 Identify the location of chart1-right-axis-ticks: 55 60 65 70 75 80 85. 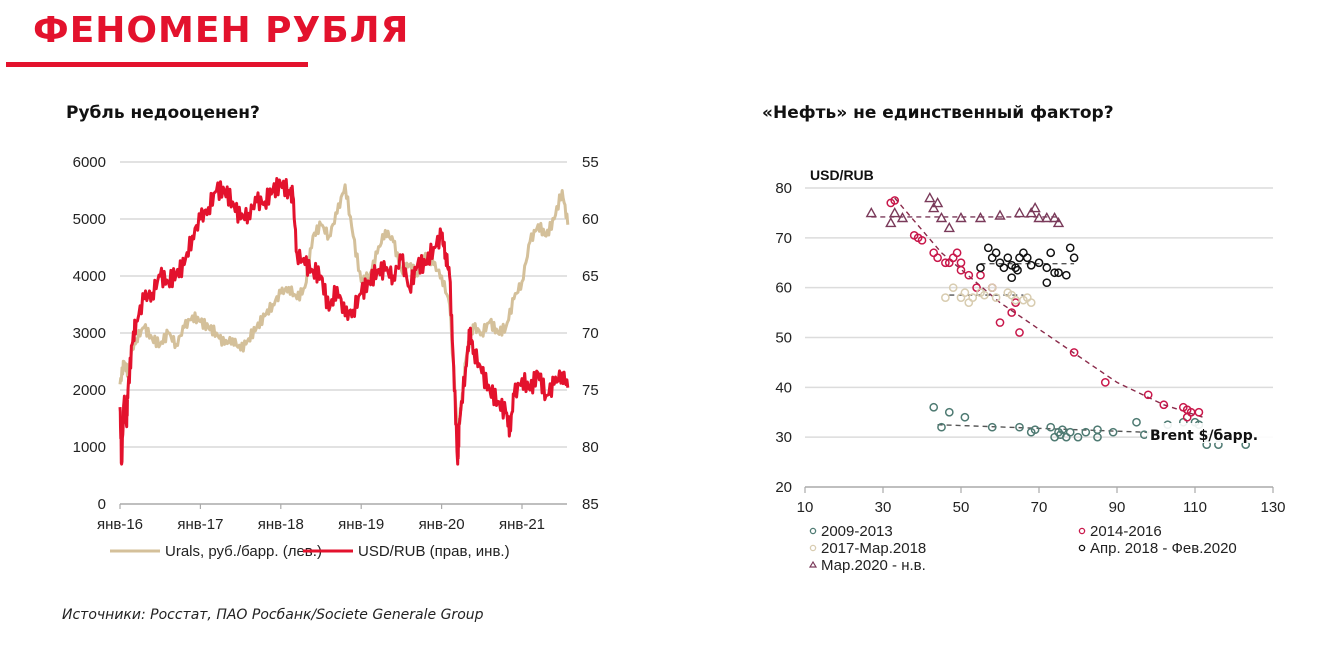
(590, 333).